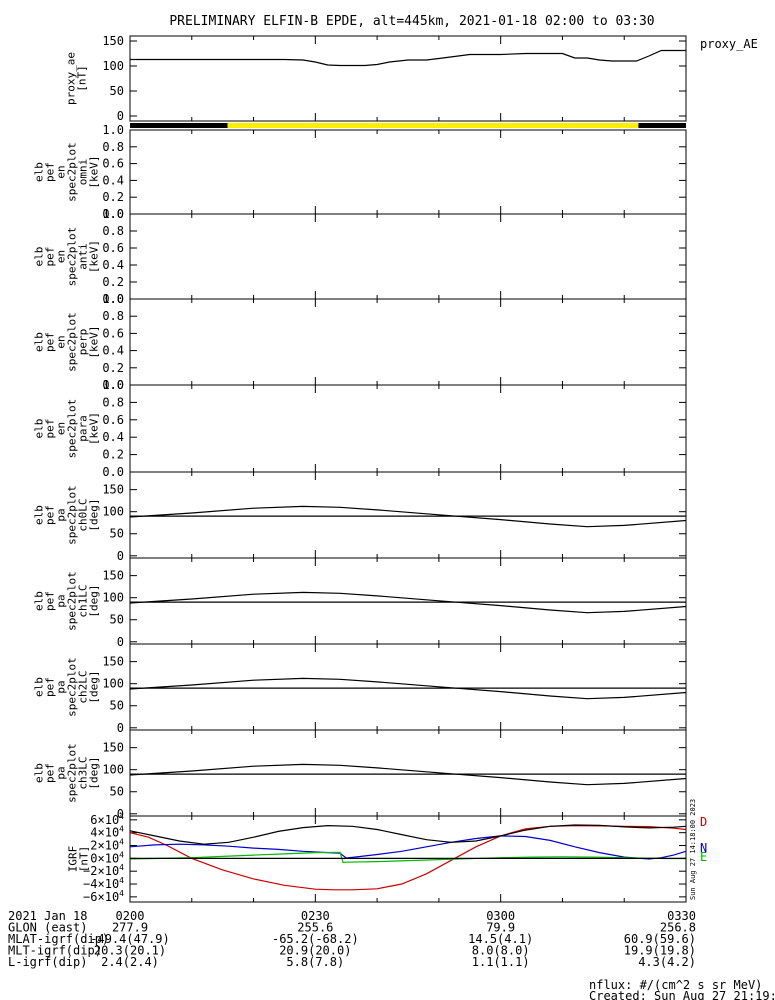  What do you see at coordinates (47, 916) in the screenshot?
I see `ephem-row-label: 2021 Jan 18` at bounding box center [47, 916].